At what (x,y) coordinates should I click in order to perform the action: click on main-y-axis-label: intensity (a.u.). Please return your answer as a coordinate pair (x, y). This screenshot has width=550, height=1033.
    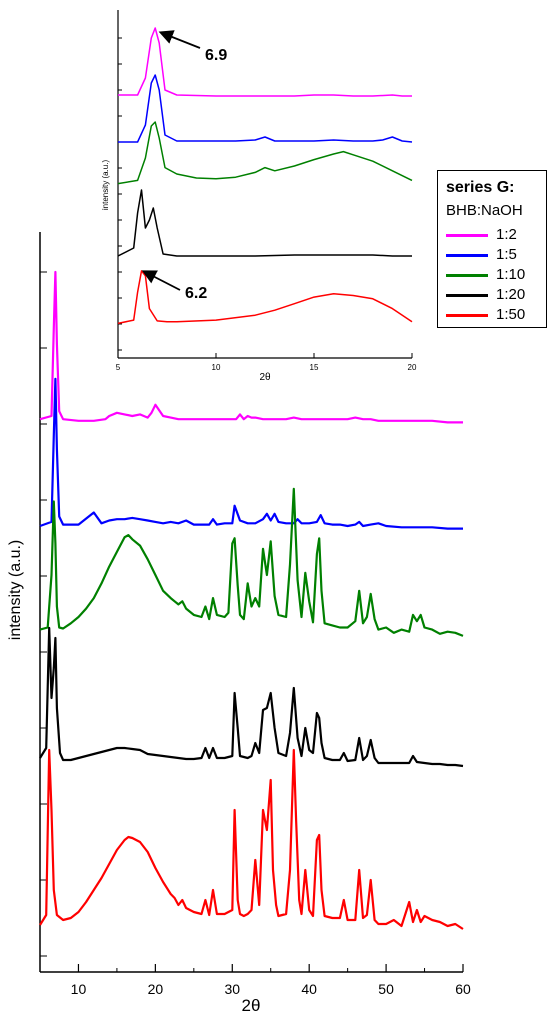
    Looking at the image, I should click on (15, 590).